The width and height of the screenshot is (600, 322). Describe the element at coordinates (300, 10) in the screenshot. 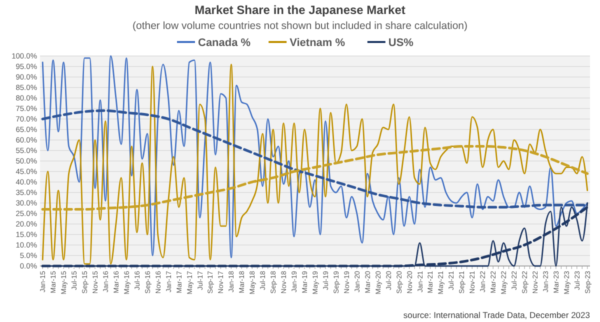

I see `chart-title: Market Share in the Japanese Market` at that location.